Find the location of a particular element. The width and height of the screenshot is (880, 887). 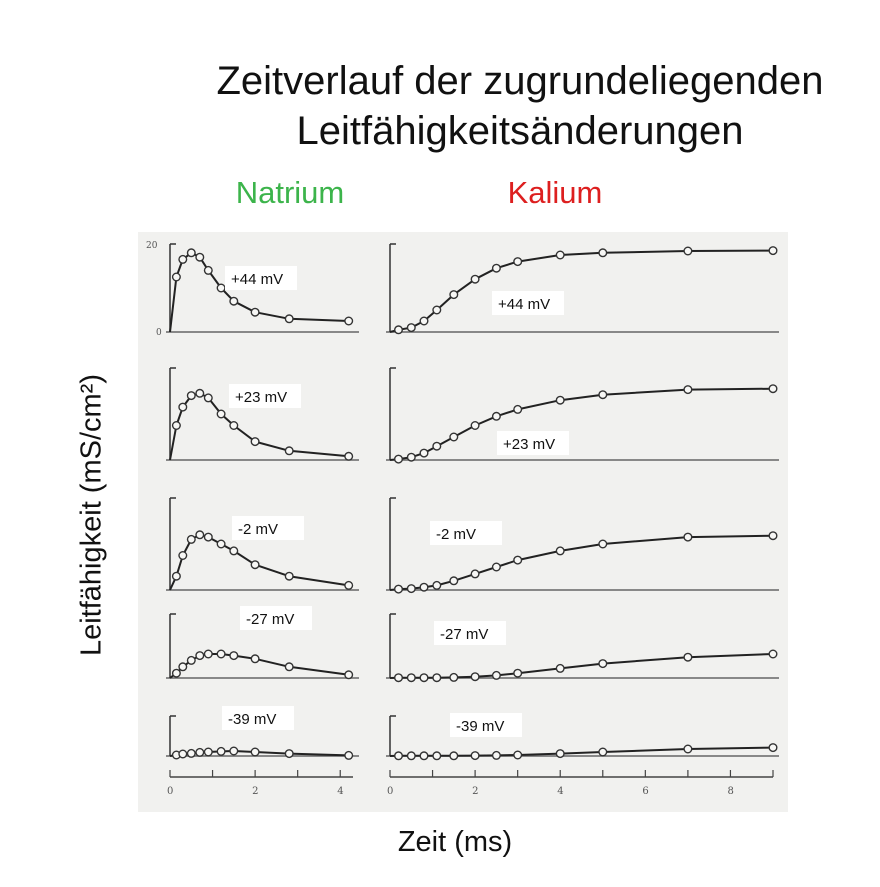

x-tick-label: 0 is located at coordinates (170, 791).